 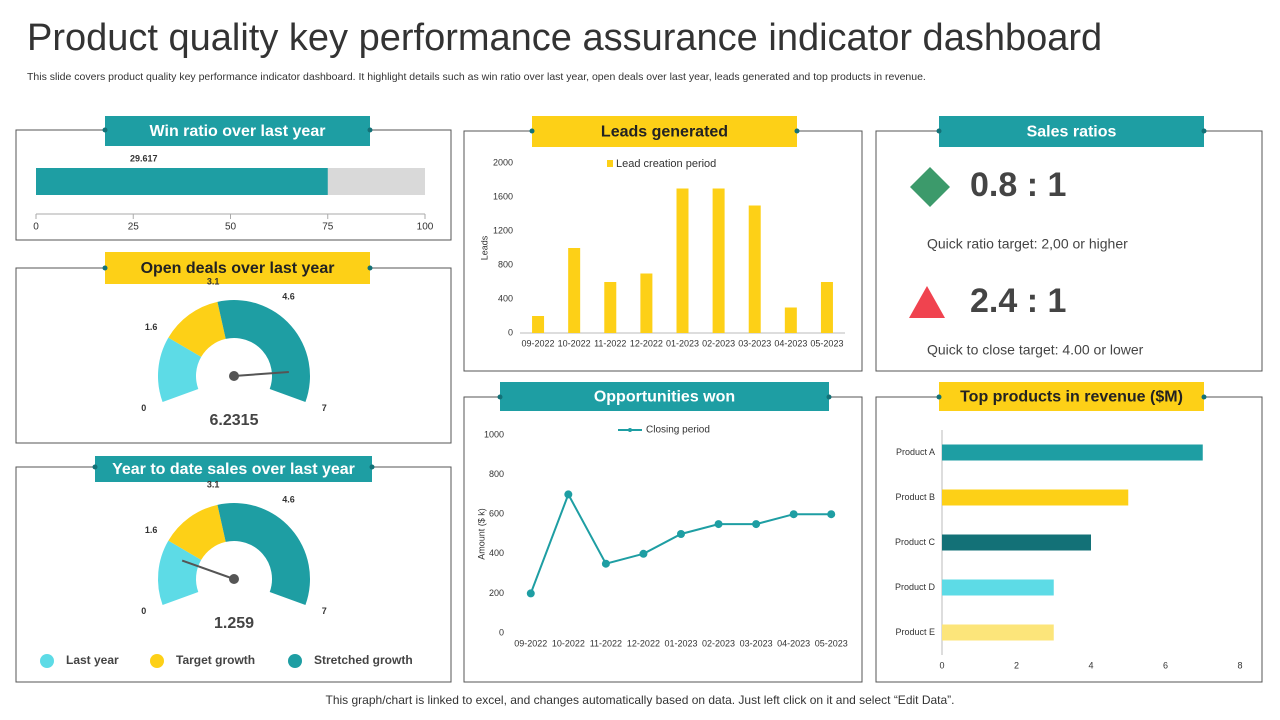 I want to click on x-tick-label: 75, so click(x=328, y=227).